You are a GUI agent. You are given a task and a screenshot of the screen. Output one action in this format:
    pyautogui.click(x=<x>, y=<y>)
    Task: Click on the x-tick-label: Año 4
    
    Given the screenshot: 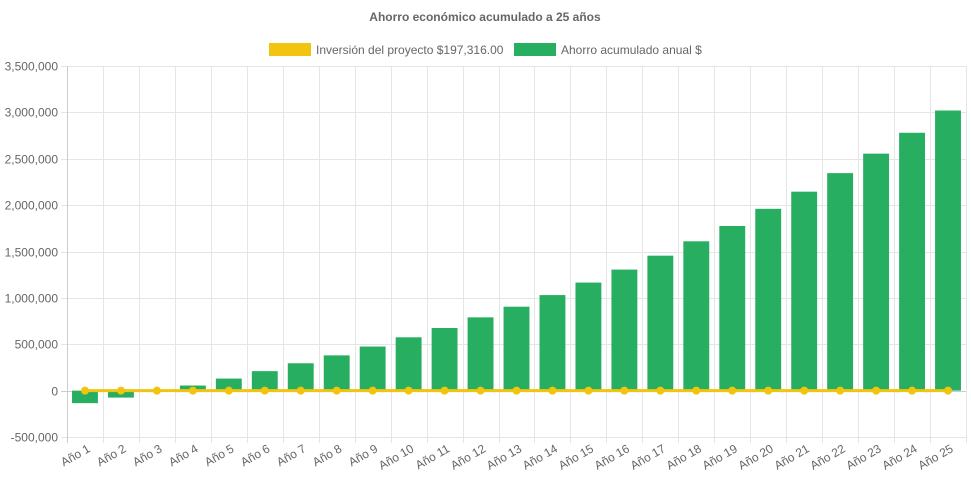 What is the action you would take?
    pyautogui.click(x=183, y=455)
    